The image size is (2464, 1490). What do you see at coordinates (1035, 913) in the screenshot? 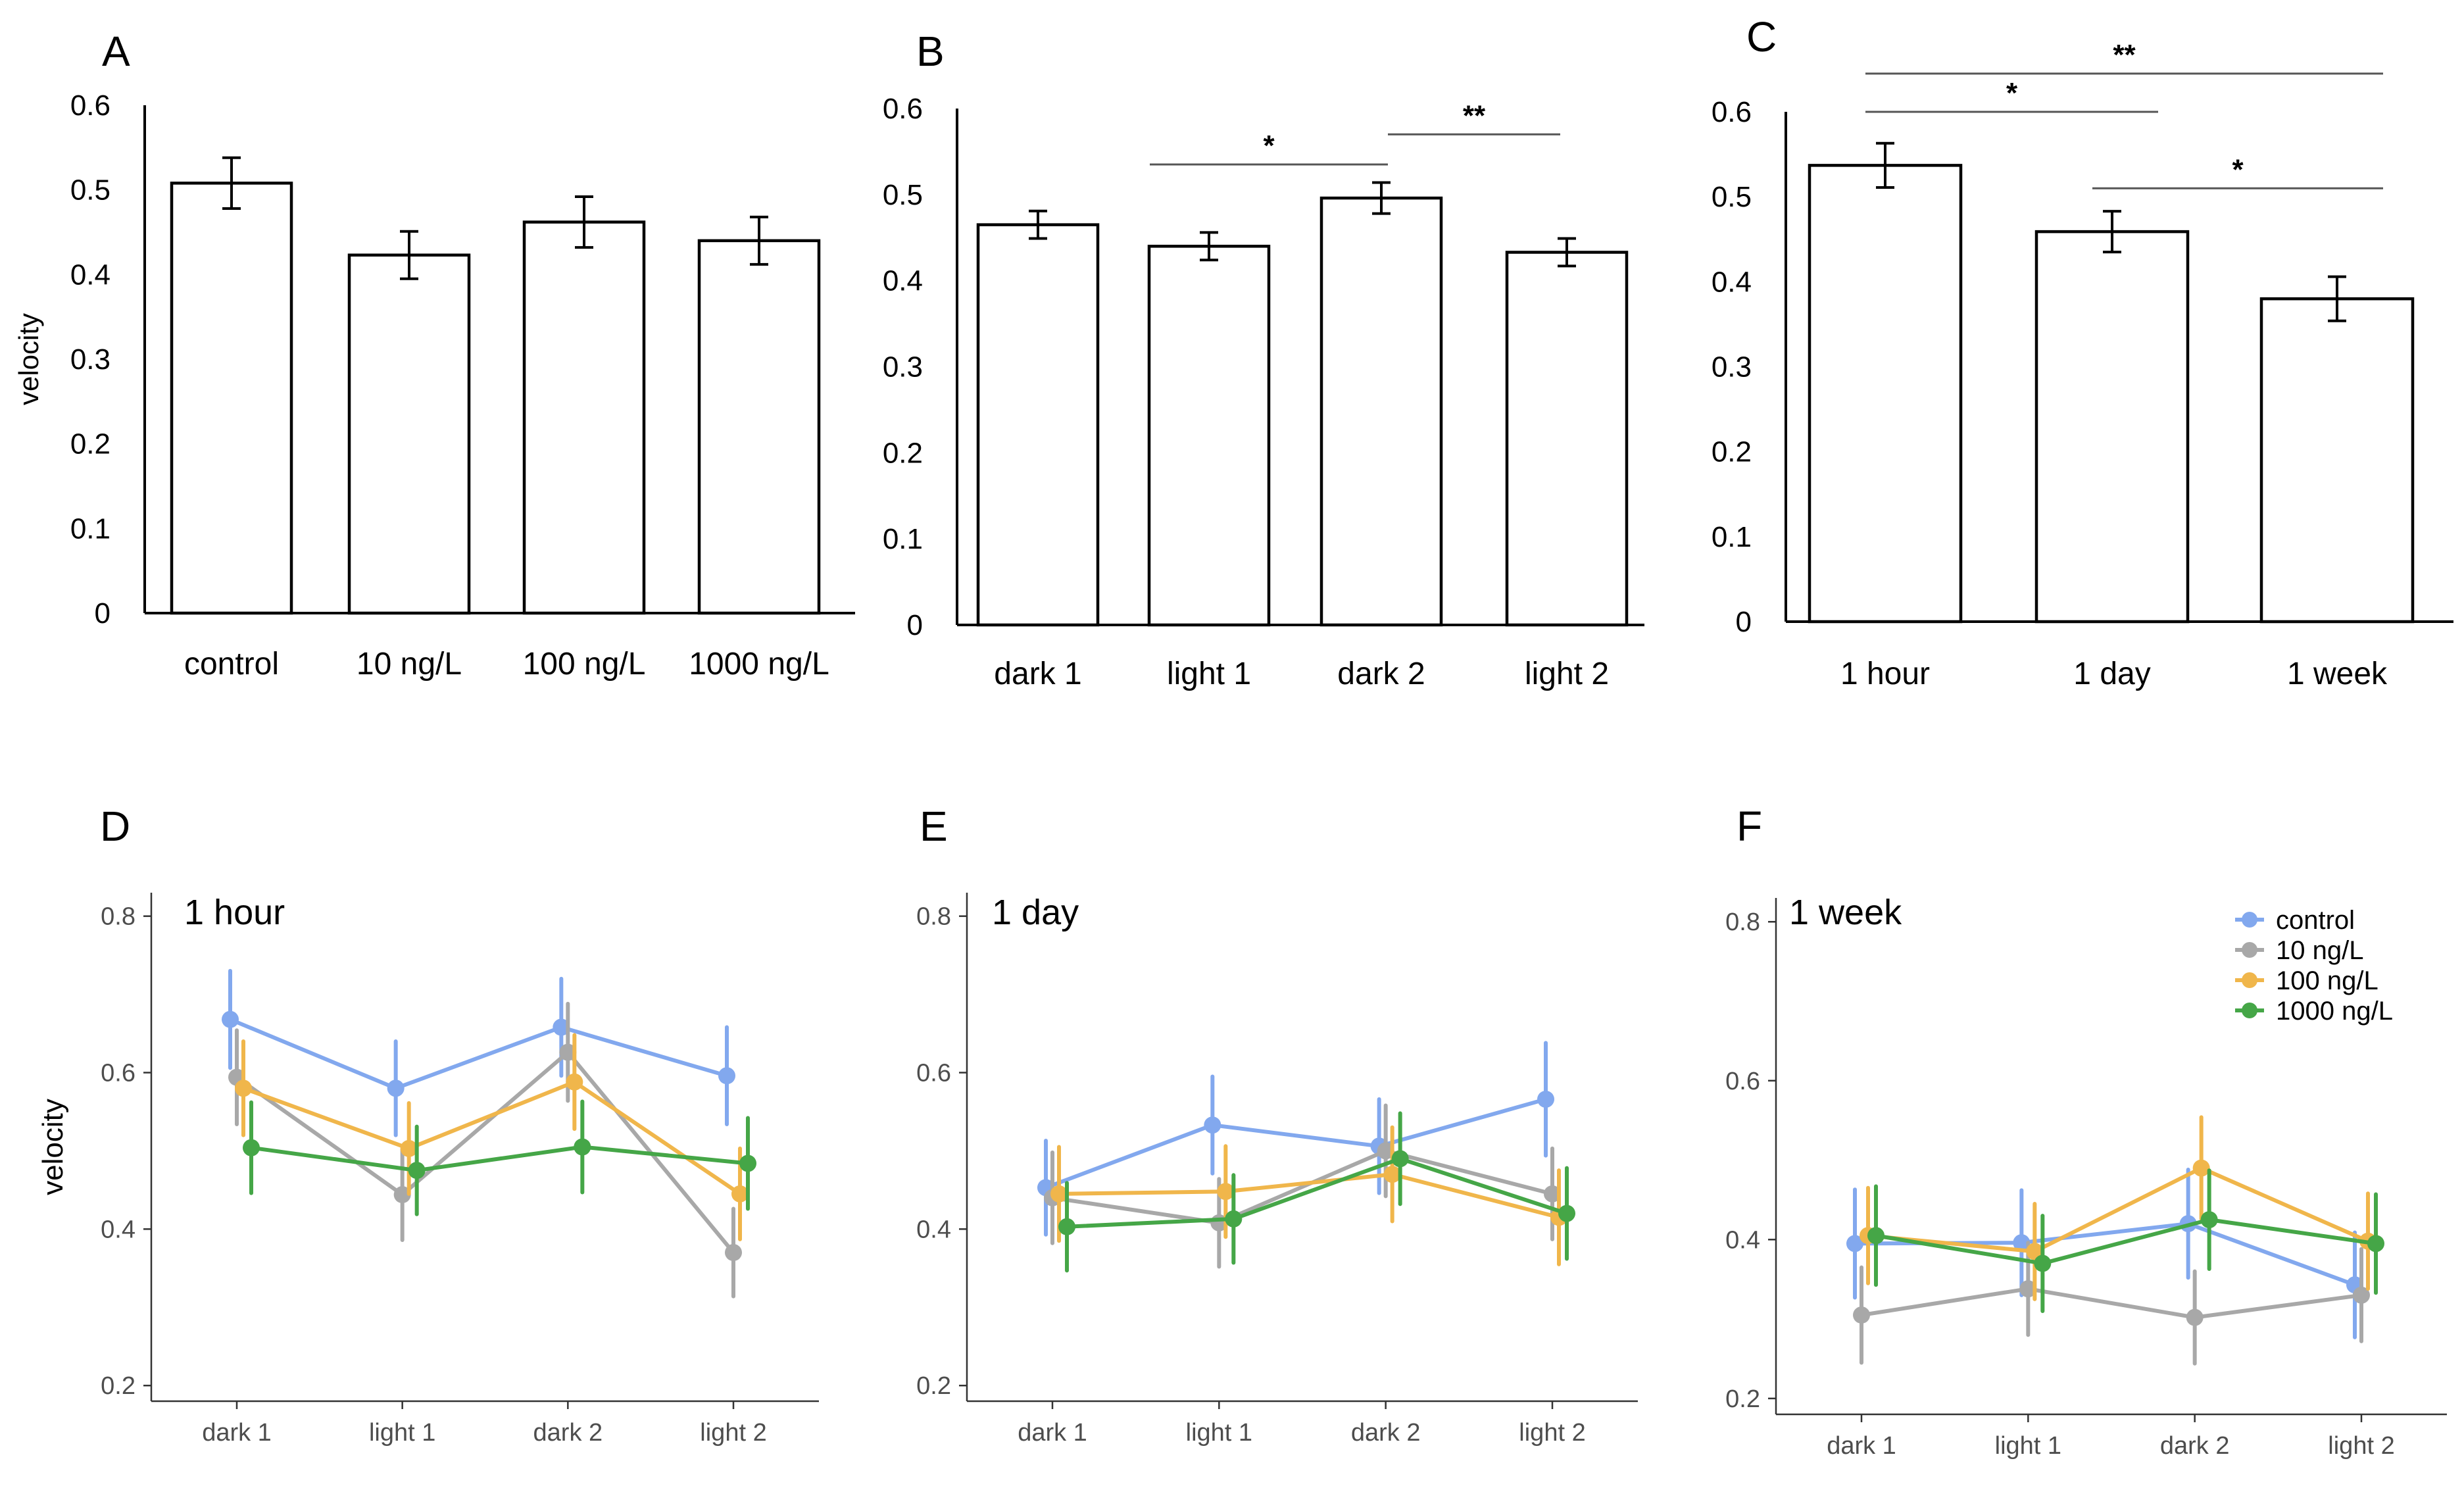
I see `panel-title: 1 day` at bounding box center [1035, 913].